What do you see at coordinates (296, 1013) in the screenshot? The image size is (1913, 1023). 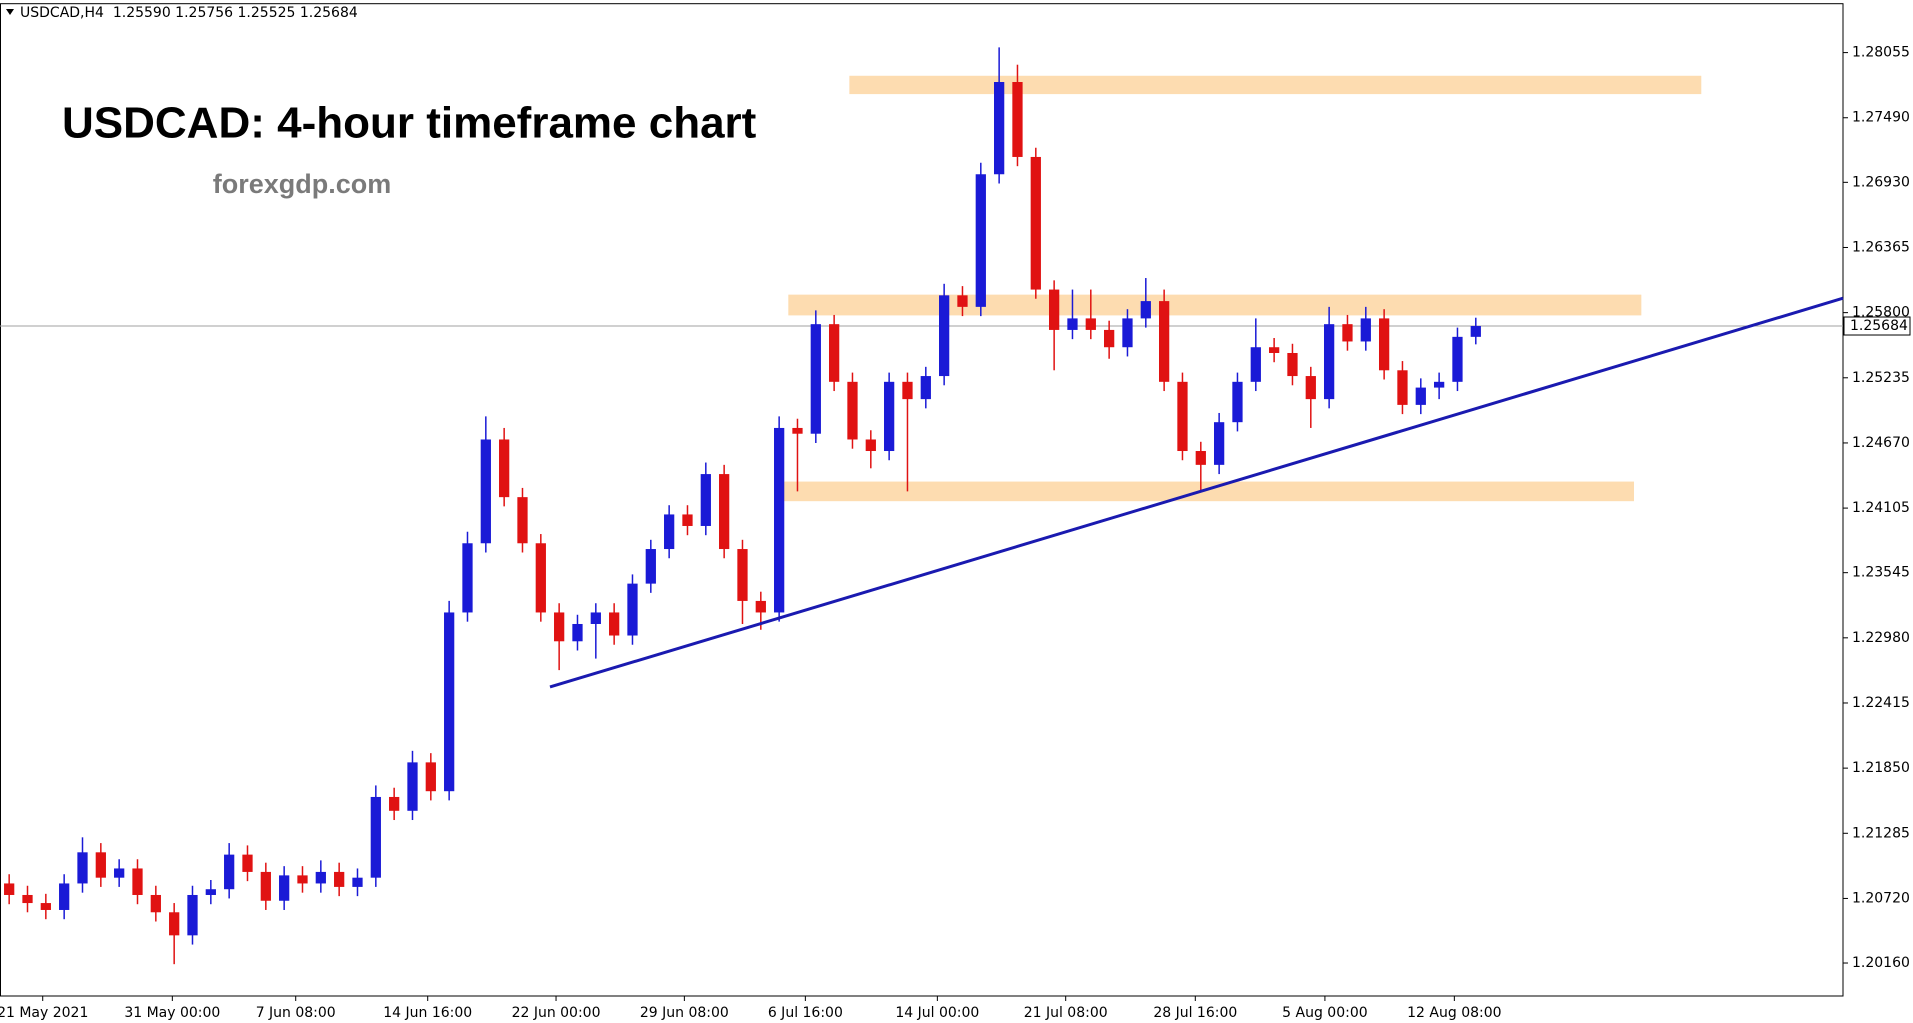 I see `x-tick-label: 7 Jun 08:00` at bounding box center [296, 1013].